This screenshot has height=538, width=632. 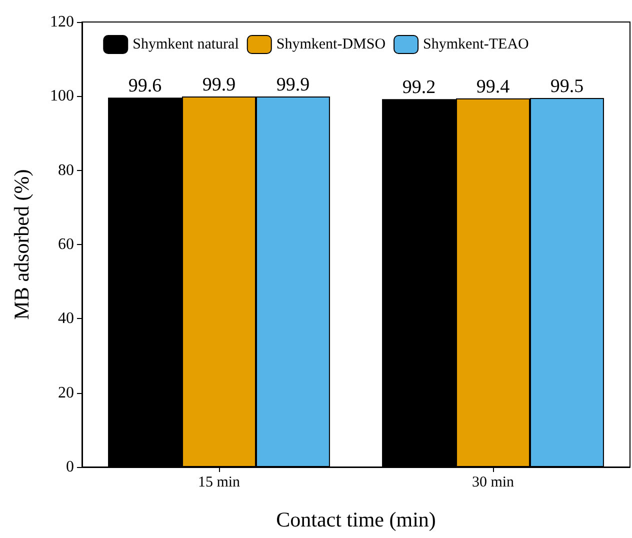 I want to click on data-label: 99.5, so click(x=567, y=87).